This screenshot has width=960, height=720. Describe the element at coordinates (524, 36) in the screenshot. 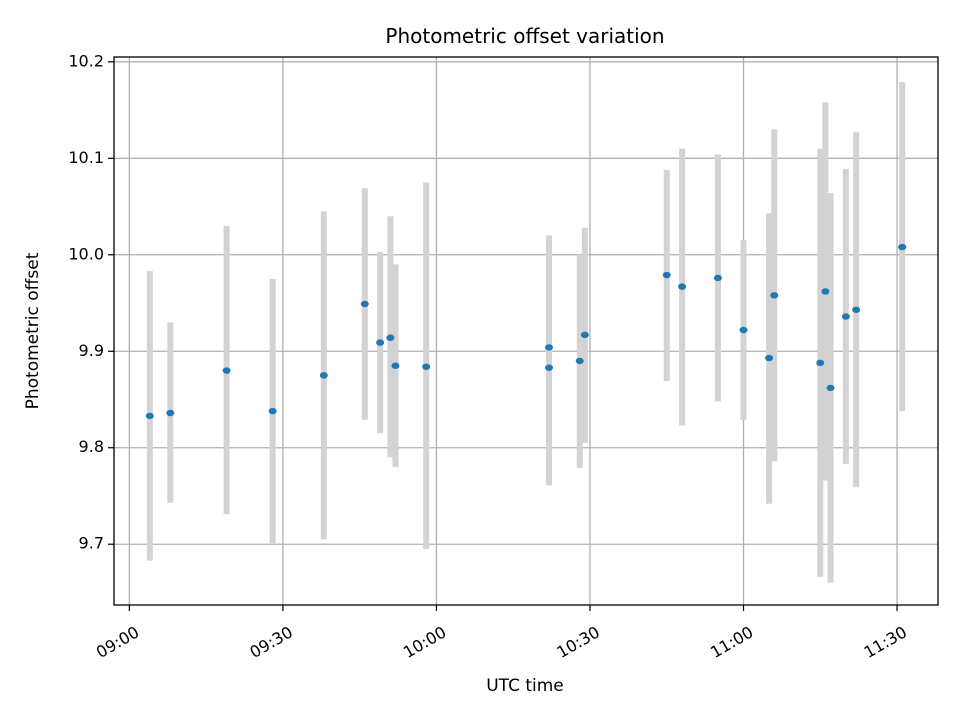

I see `chart-title: Photometric offset variation` at that location.